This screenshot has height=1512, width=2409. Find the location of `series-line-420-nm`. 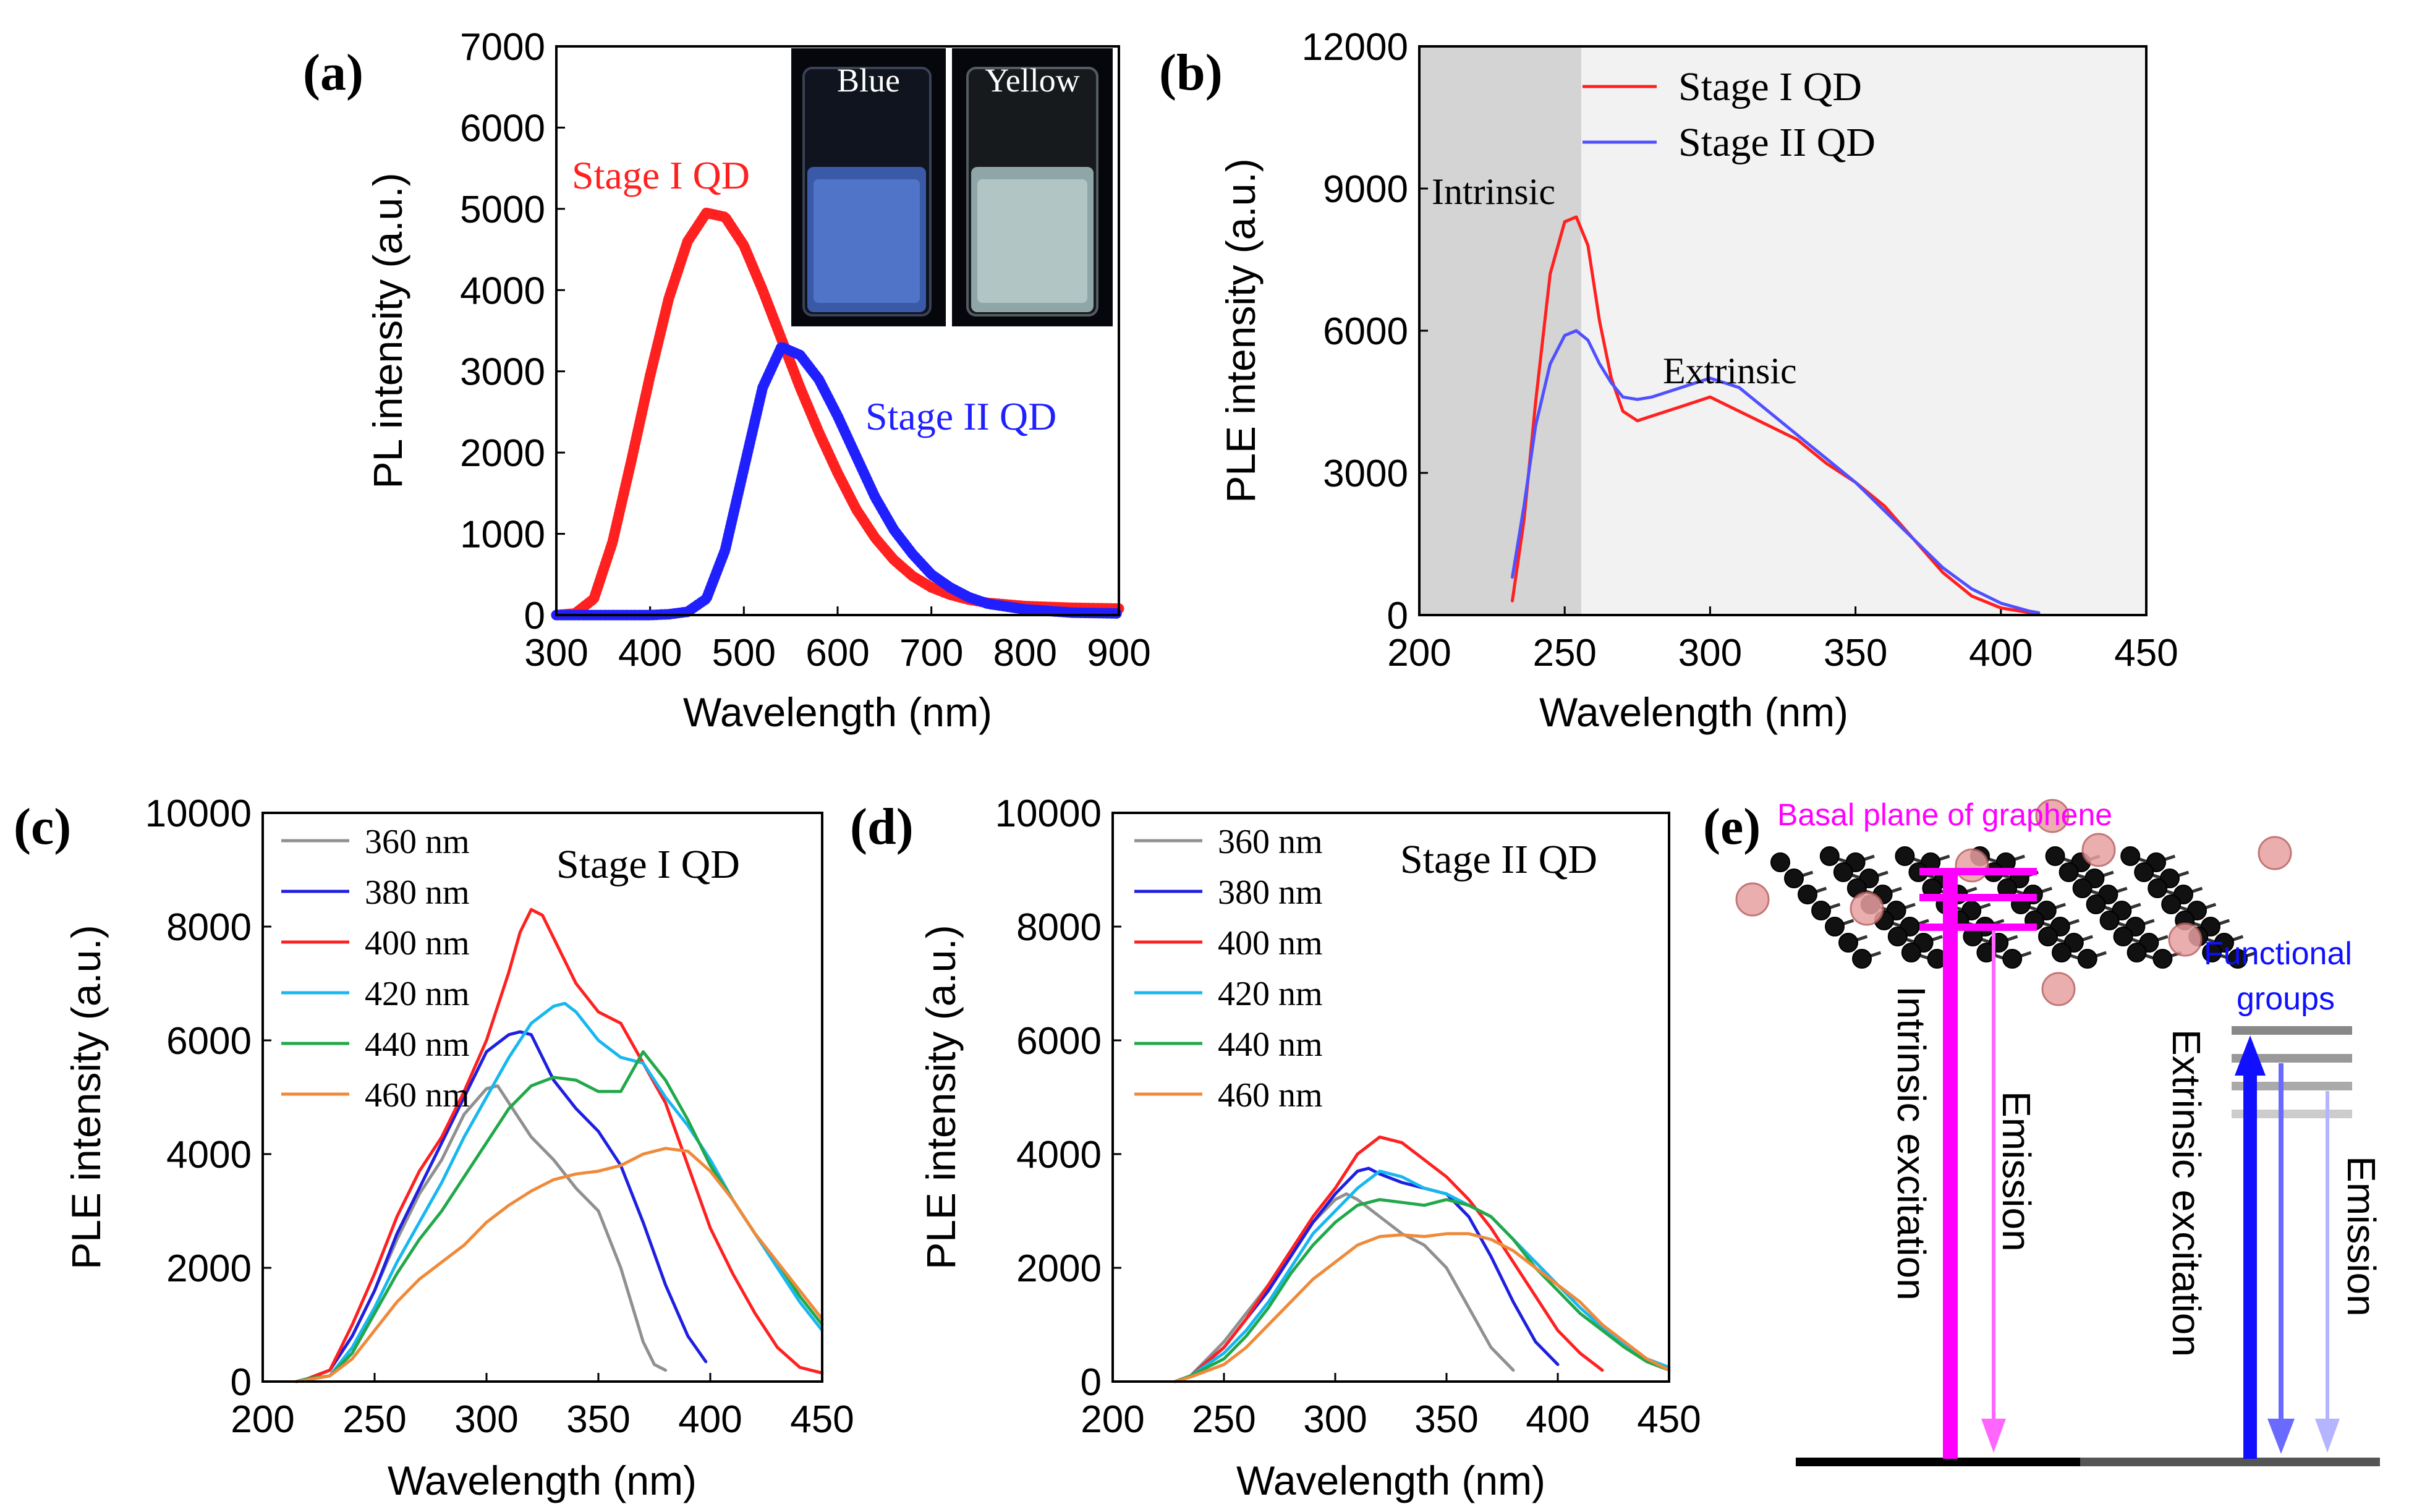

series-line-420-nm is located at coordinates (1422, 1276).